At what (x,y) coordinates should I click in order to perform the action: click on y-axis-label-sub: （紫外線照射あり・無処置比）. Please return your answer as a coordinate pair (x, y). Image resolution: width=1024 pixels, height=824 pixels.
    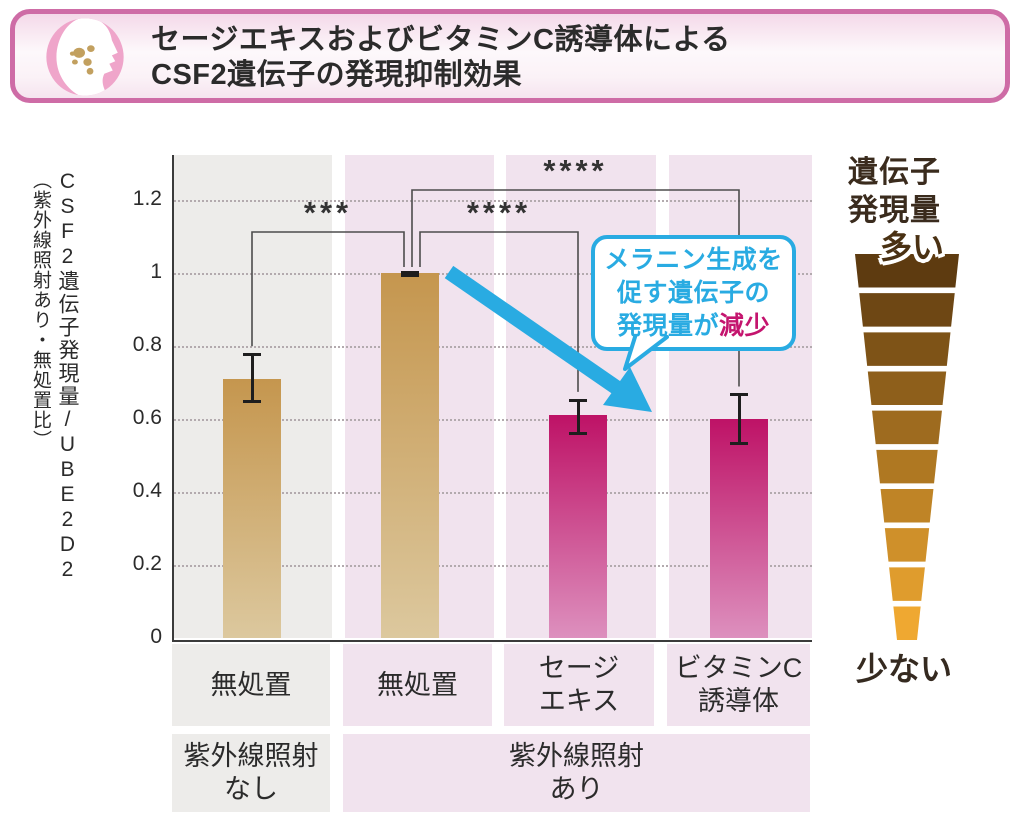
    Looking at the image, I should click on (40, 310).